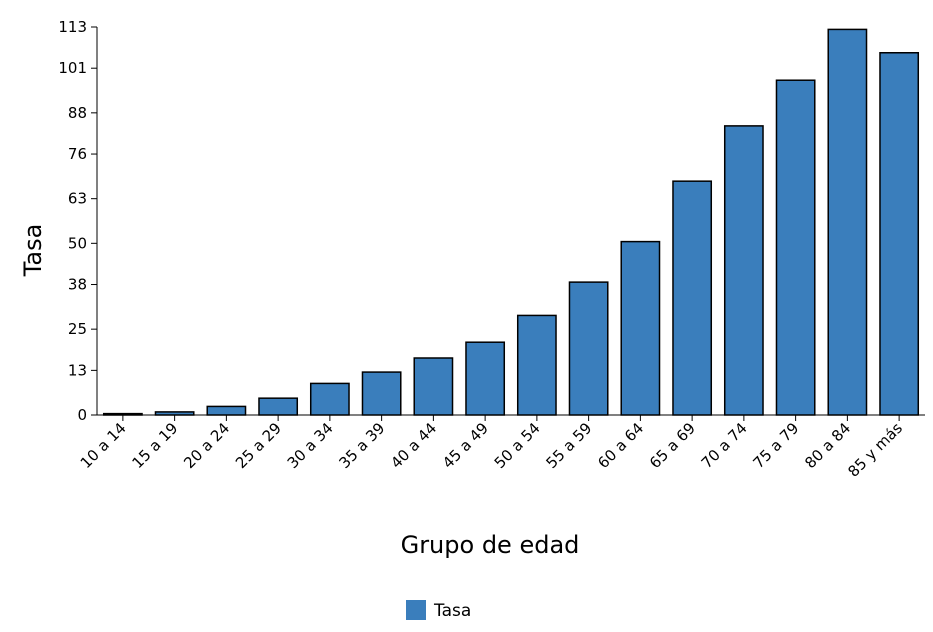 Image resolution: width=933 pixels, height=632 pixels. What do you see at coordinates (77, 329) in the screenshot?
I see `y-tick-label: 25` at bounding box center [77, 329].